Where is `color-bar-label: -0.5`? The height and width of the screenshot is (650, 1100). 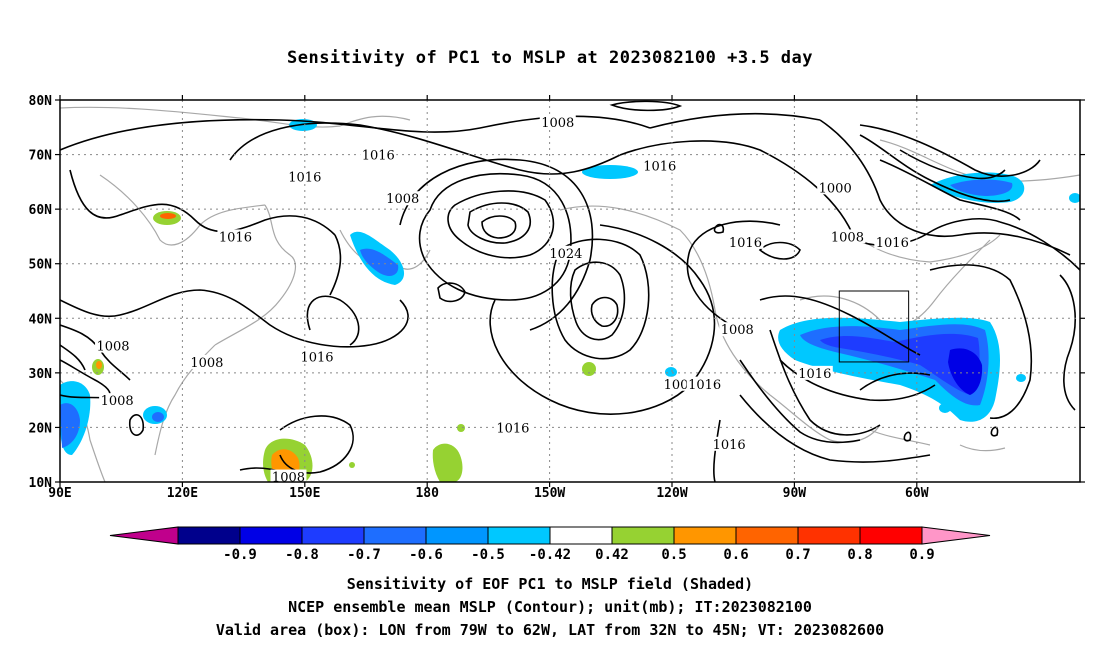 color-bar-label: -0.5 is located at coordinates (488, 555).